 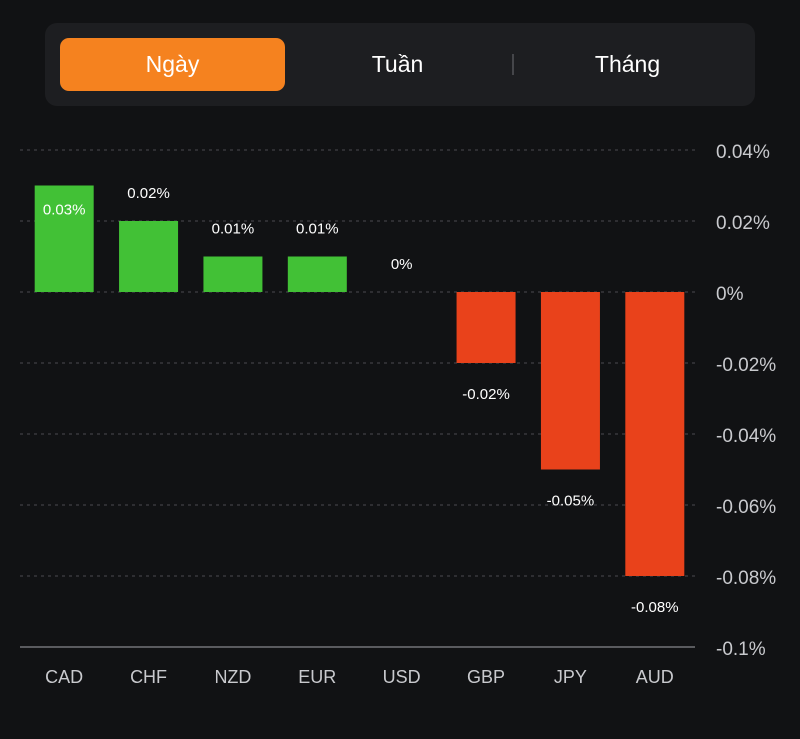 What do you see at coordinates (743, 223) in the screenshot?
I see `y-tick-label: 0.02%` at bounding box center [743, 223].